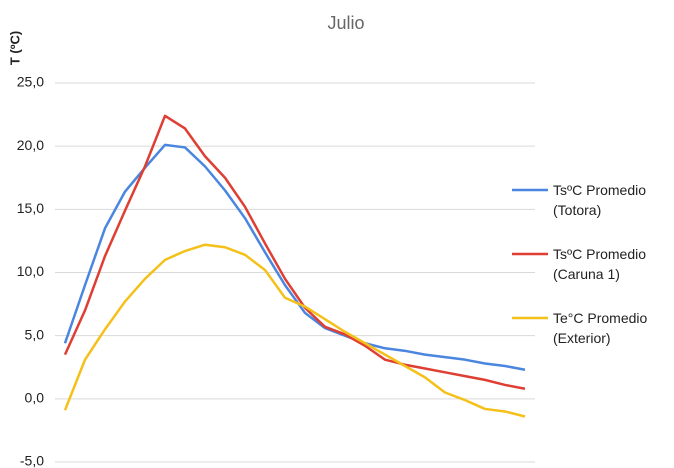 This screenshot has height=468, width=674. I want to click on y-tick-label: 20,0, so click(30, 145).